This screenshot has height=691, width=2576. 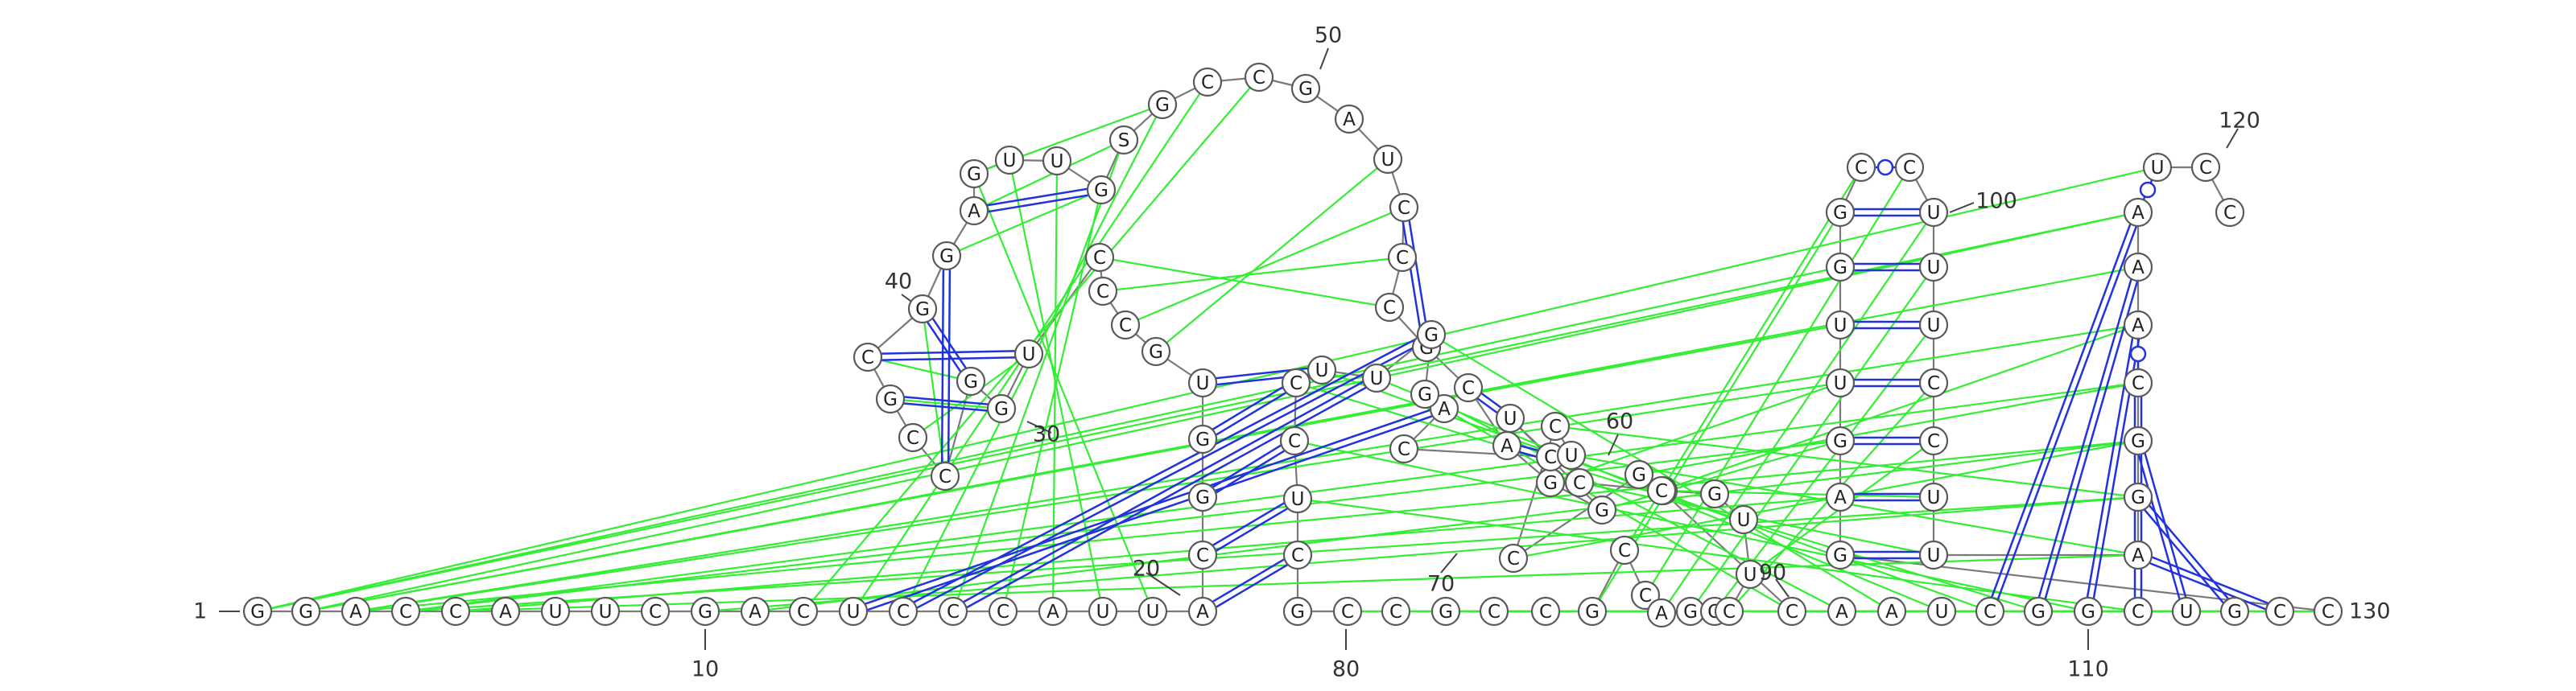 What do you see at coordinates (1346, 669) in the screenshot?
I see `label-80: 80` at bounding box center [1346, 669].